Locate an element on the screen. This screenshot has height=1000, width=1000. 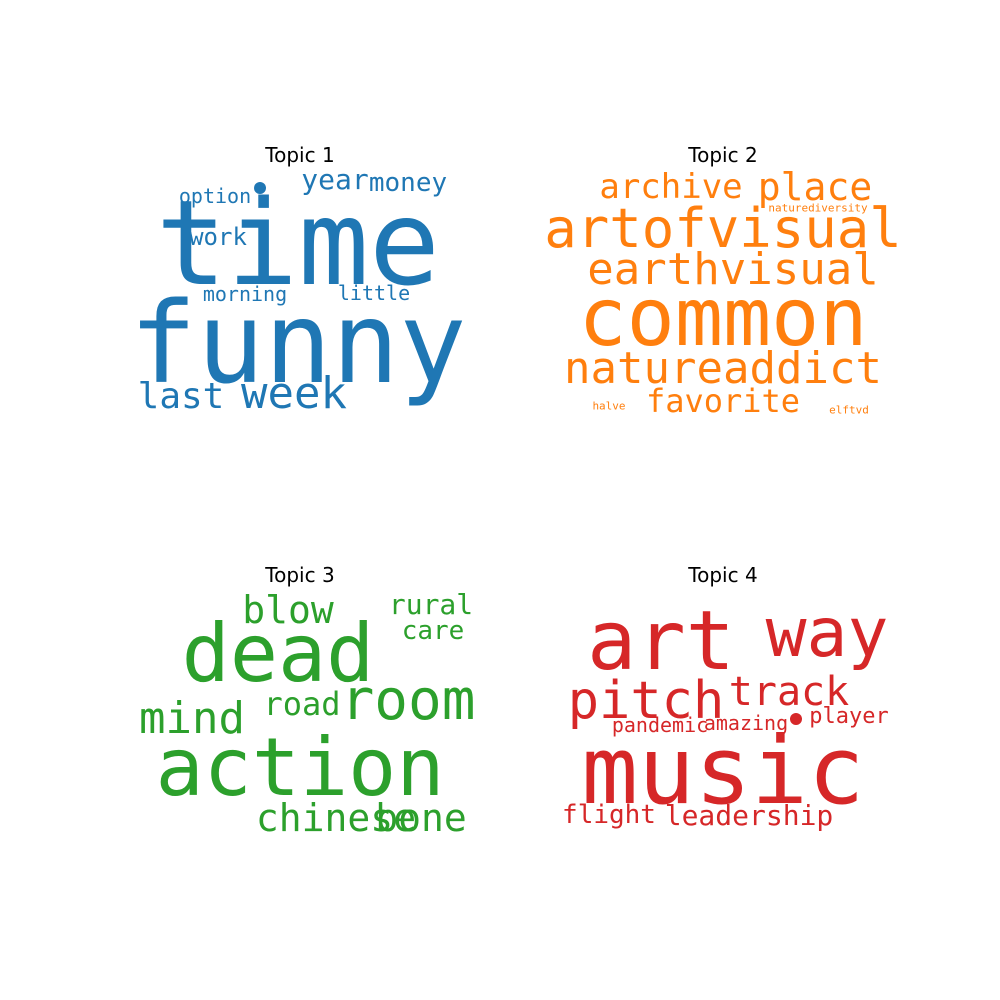
word-leadership: leadership is located at coordinates (749, 815).